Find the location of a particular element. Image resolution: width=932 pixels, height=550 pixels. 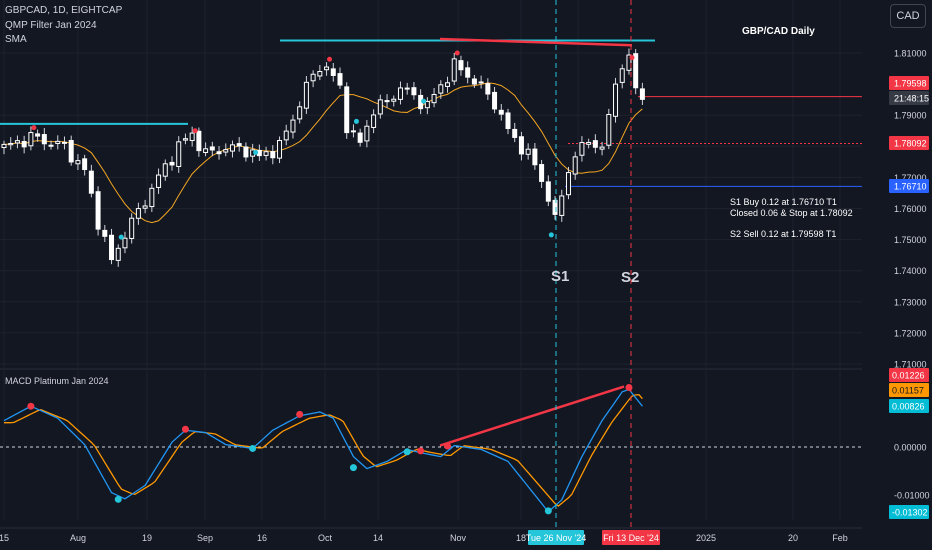

time-tick: 2025 is located at coordinates (706, 538).